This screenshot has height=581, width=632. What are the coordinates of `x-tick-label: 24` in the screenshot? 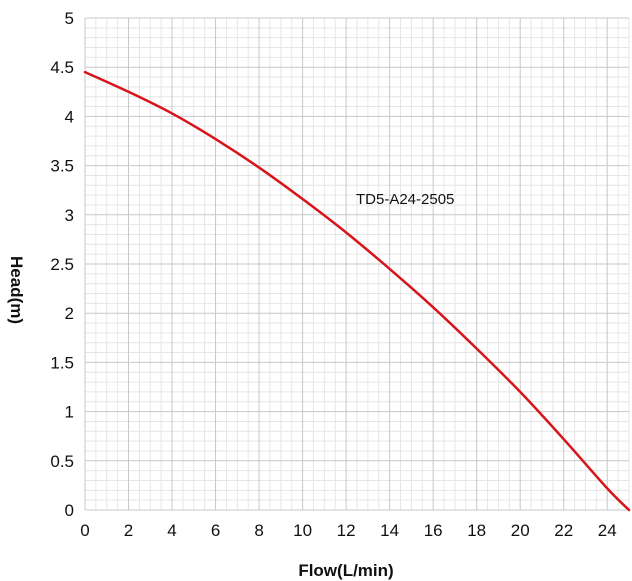 It's located at (607, 530).